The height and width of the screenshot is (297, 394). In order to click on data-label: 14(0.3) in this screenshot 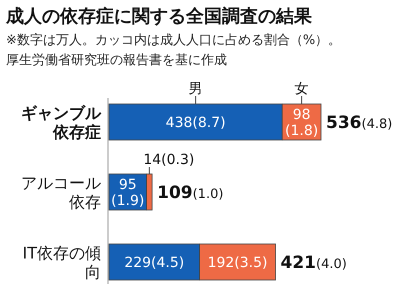, I will do `click(168, 160)`.